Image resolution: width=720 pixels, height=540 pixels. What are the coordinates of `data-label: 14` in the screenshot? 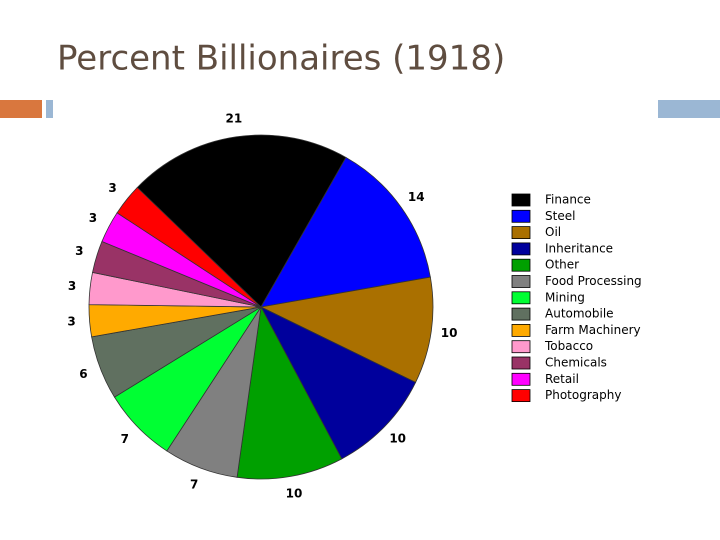 It's located at (416, 197).